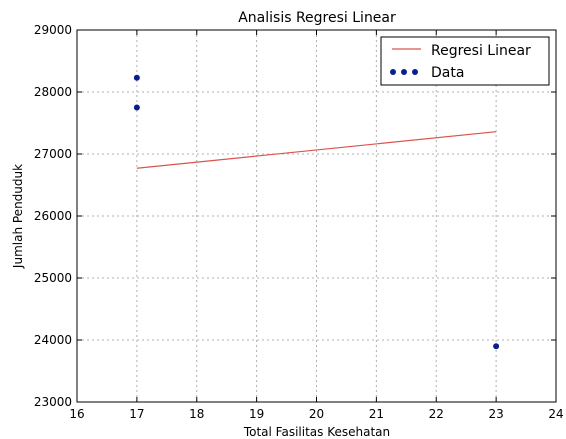 The image size is (566, 439). Describe the element at coordinates (447, 73) in the screenshot. I see `legend-label: Data` at that location.